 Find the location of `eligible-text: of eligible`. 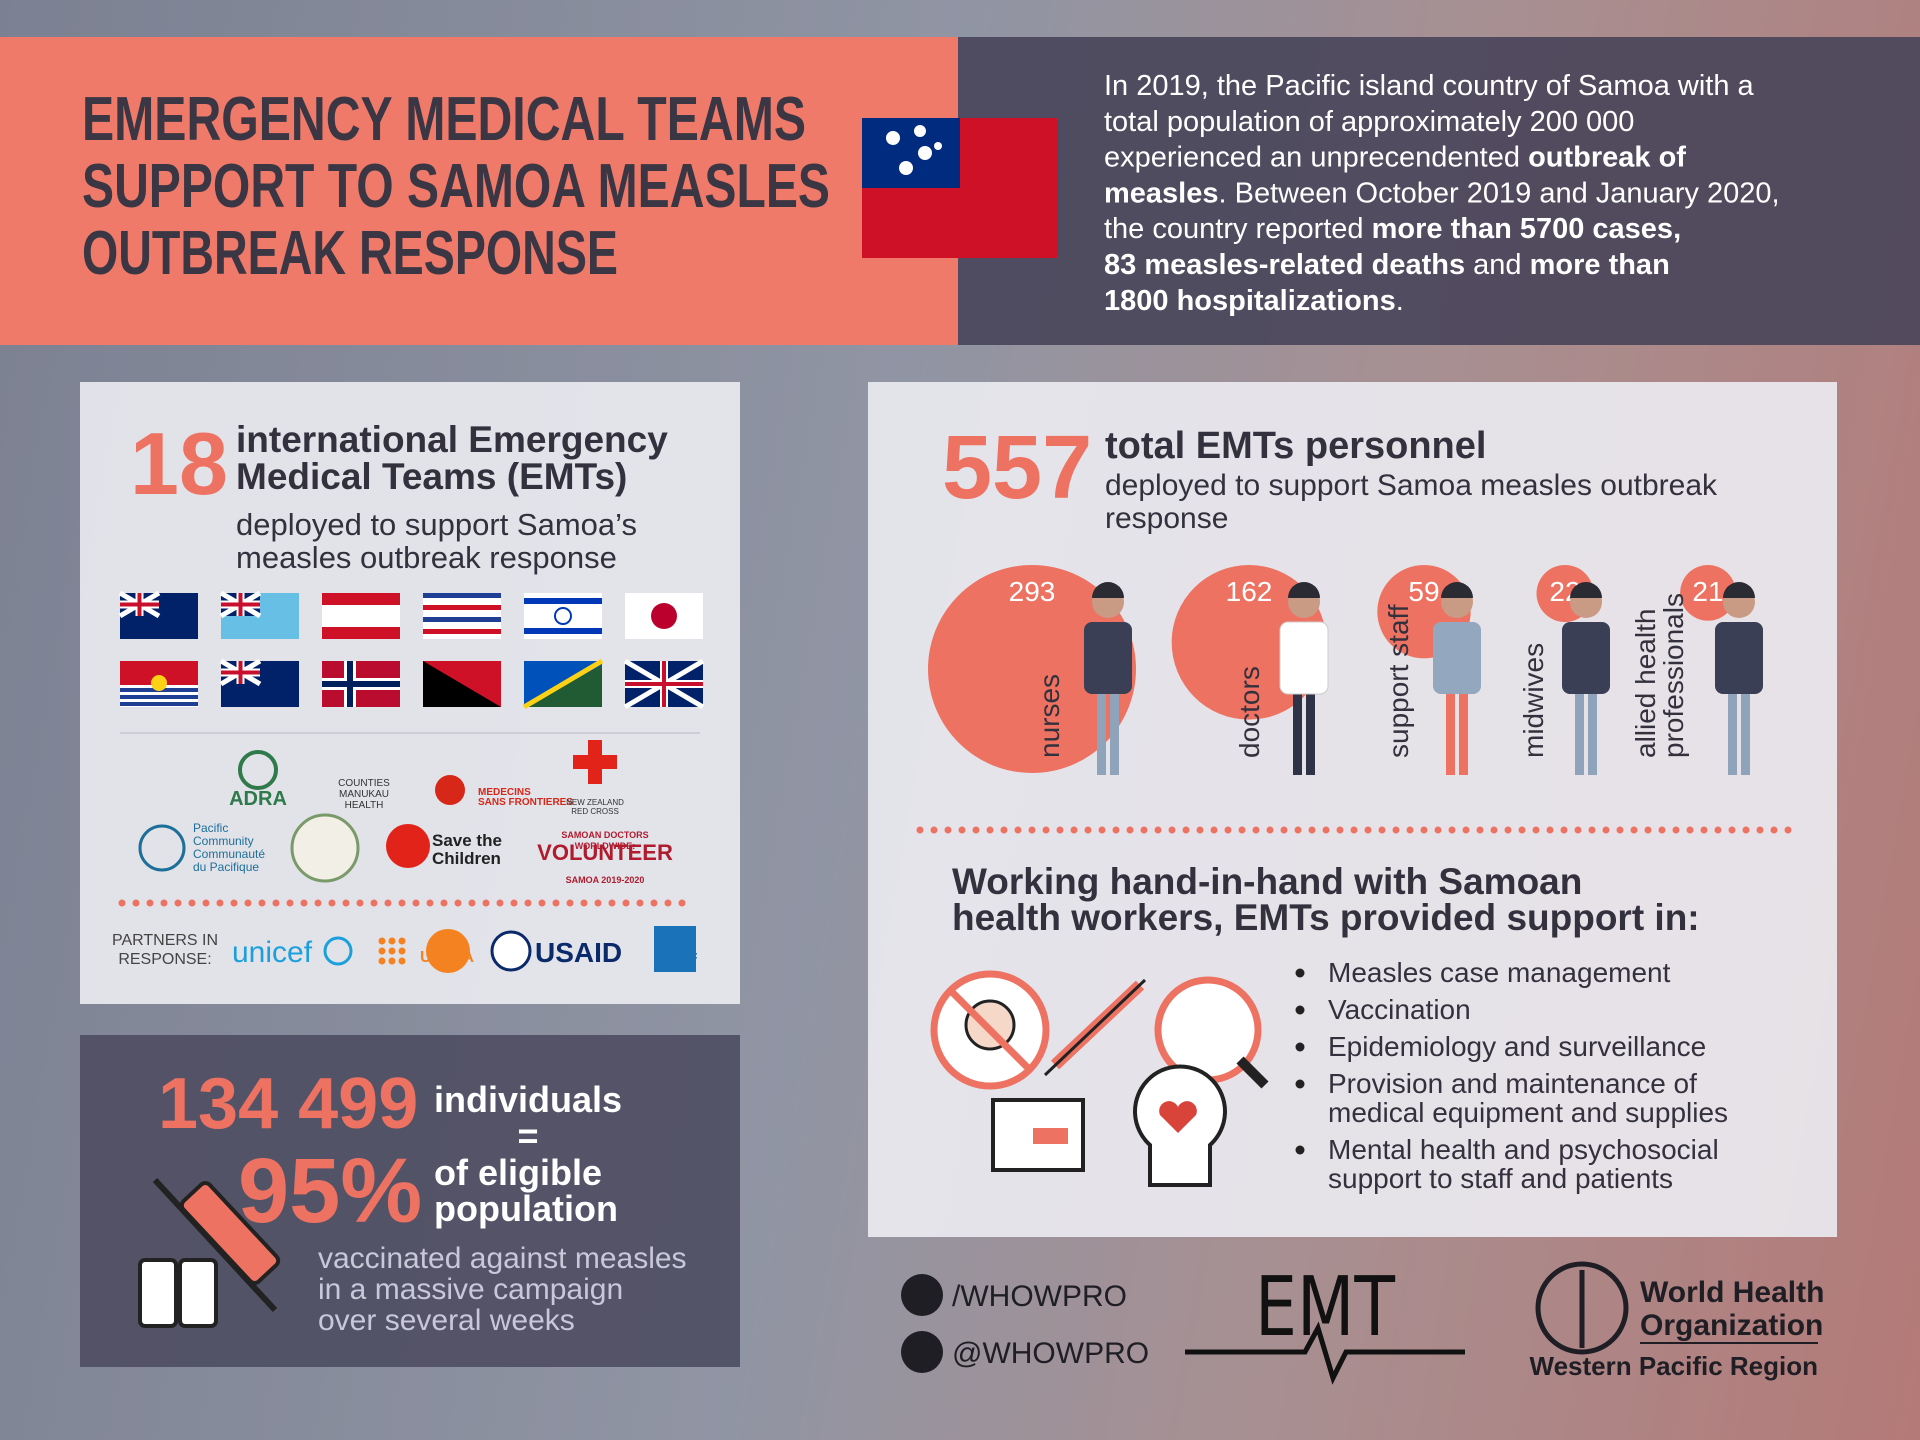

eligible-text: of eligible is located at coordinates (518, 1172).